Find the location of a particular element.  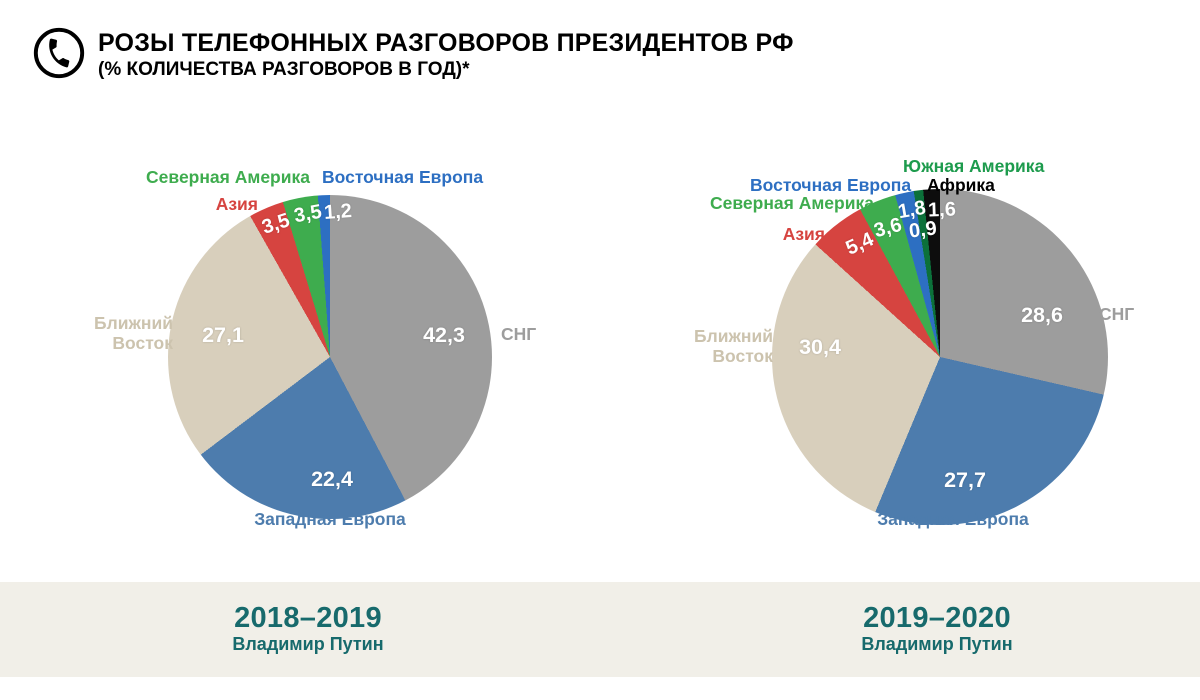

pie-2019-2020 is located at coordinates (940, 357).